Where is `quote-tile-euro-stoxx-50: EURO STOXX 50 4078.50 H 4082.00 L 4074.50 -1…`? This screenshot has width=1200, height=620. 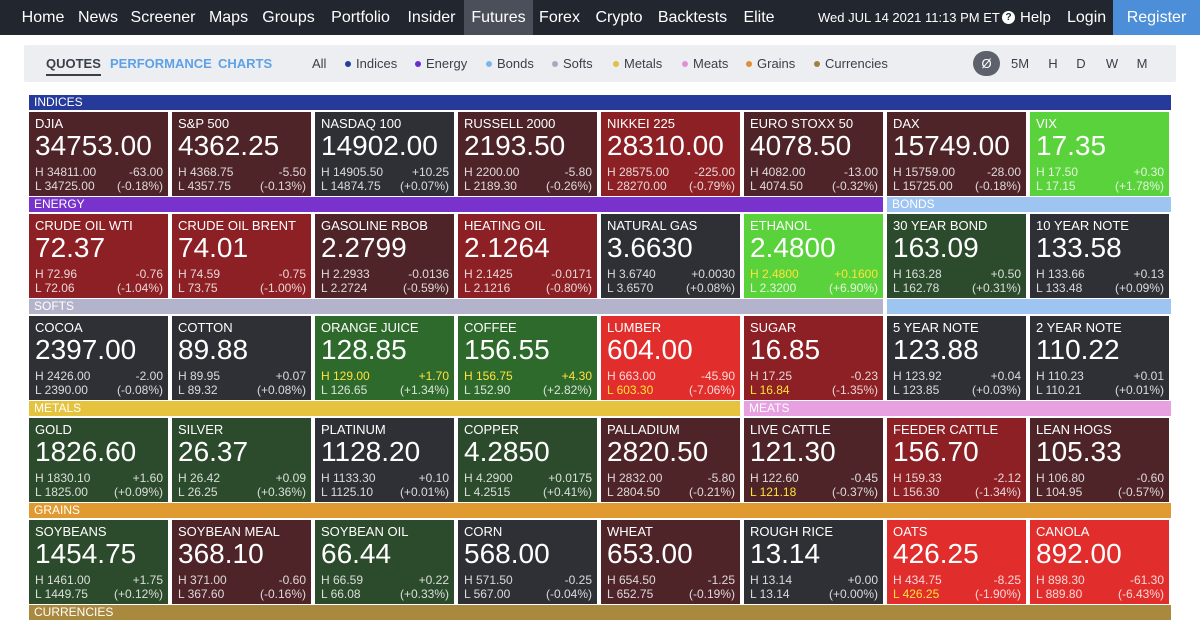
quote-tile-euro-stoxx-50: EURO STOXX 50 4078.50 H 4082.00 L 4074.50 -1… is located at coordinates (813, 154).